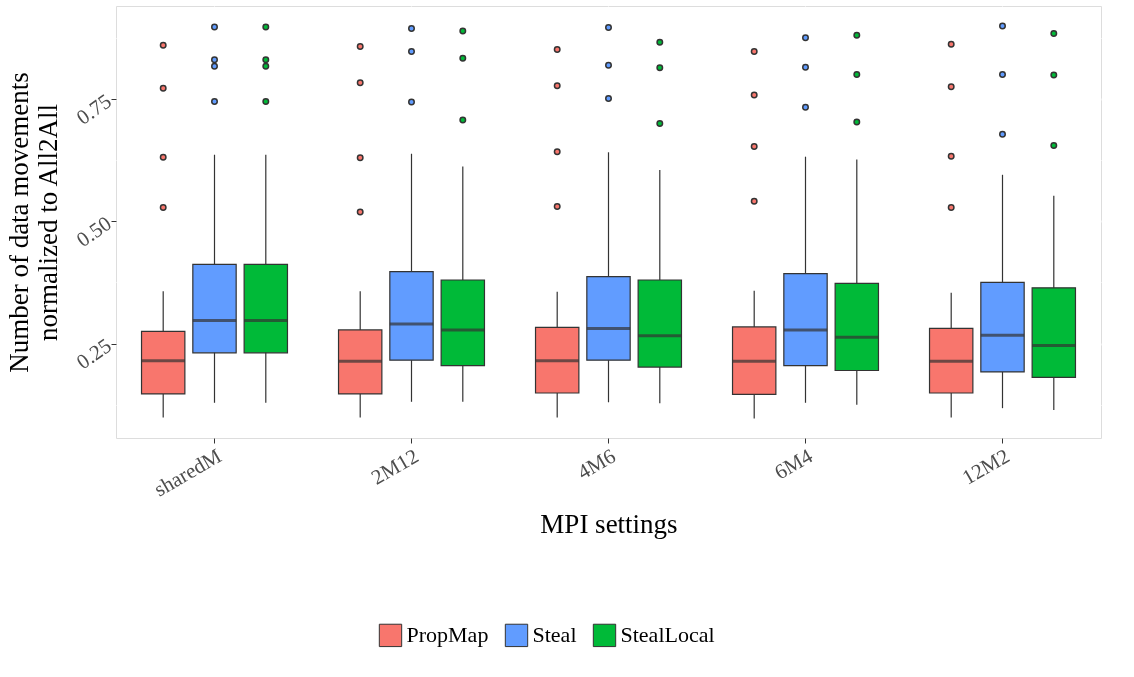  Describe the element at coordinates (34, 222) in the screenshot. I see `y-axis-title: Number of data movements normalized to All2All` at that location.